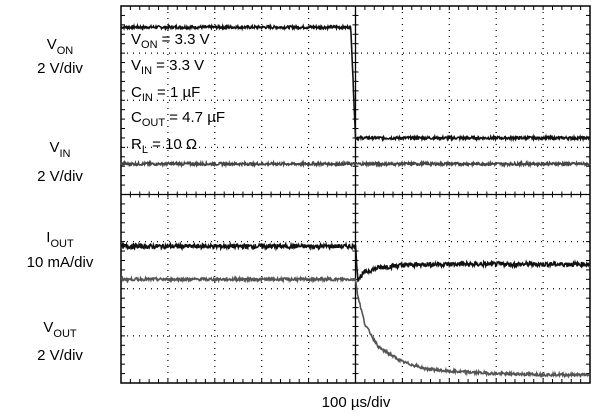 Image resolution: width=592 pixels, height=416 pixels. Describe the element at coordinates (167, 67) in the screenshot. I see `condition-vin: VIN = 3.3 V` at that location.